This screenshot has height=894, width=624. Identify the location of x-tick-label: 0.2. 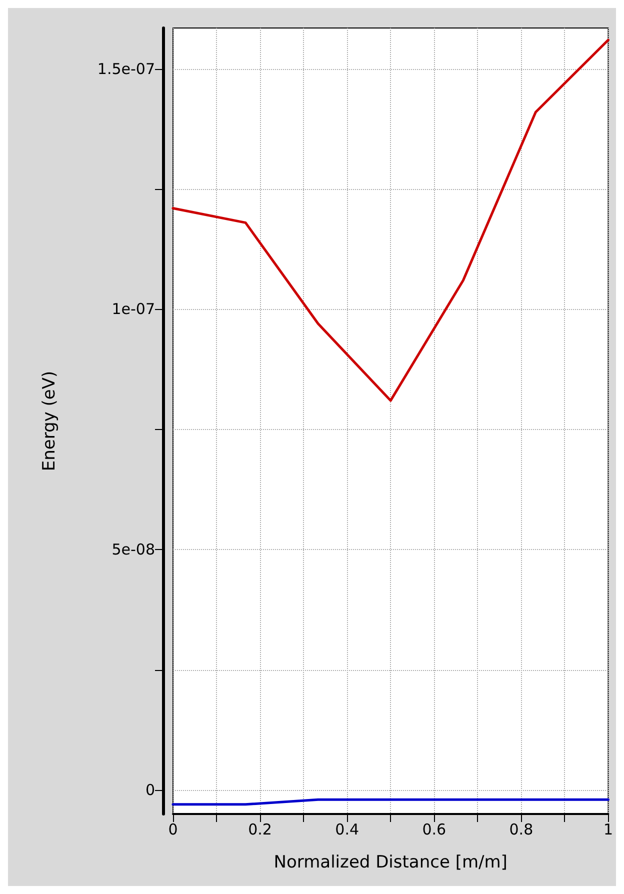
(260, 829).